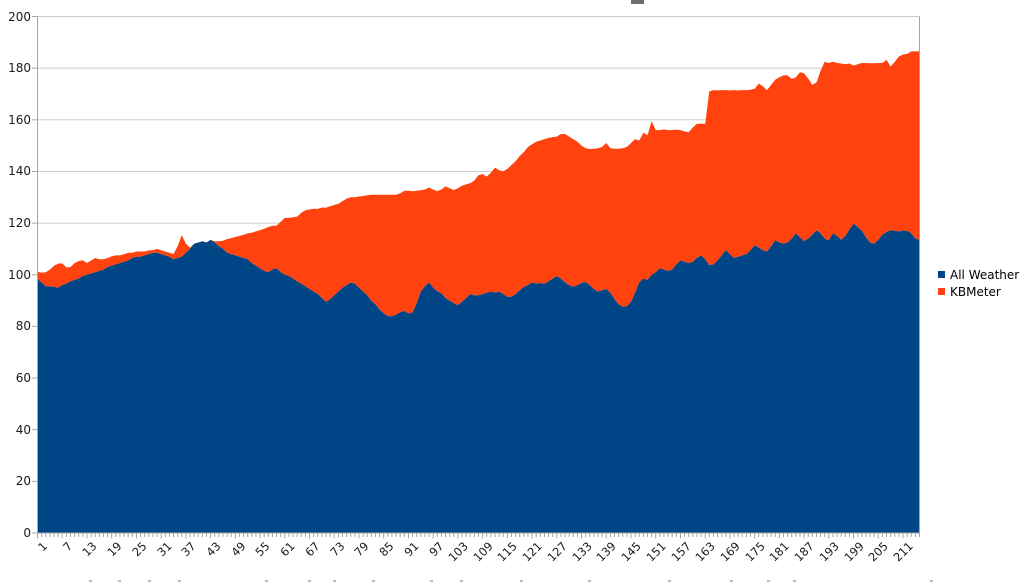  Describe the element at coordinates (985, 274) in the screenshot. I see `legend-label-all-weather: All Weather` at that location.